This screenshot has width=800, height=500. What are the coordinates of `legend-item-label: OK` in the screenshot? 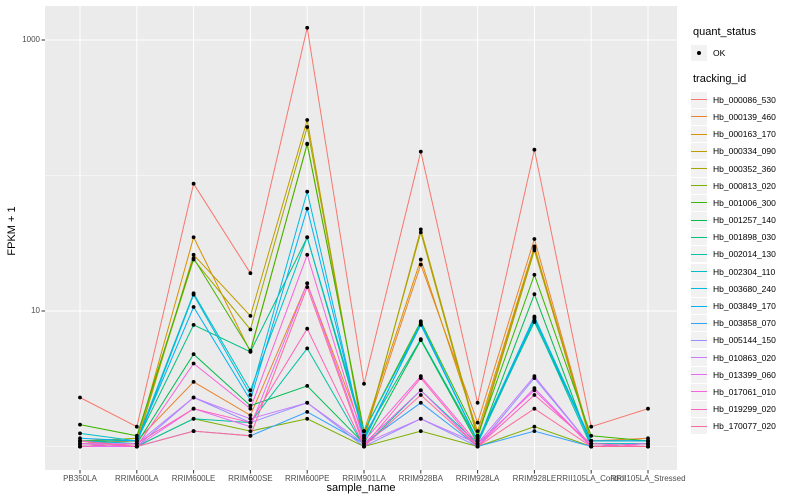 It's located at (719, 52).